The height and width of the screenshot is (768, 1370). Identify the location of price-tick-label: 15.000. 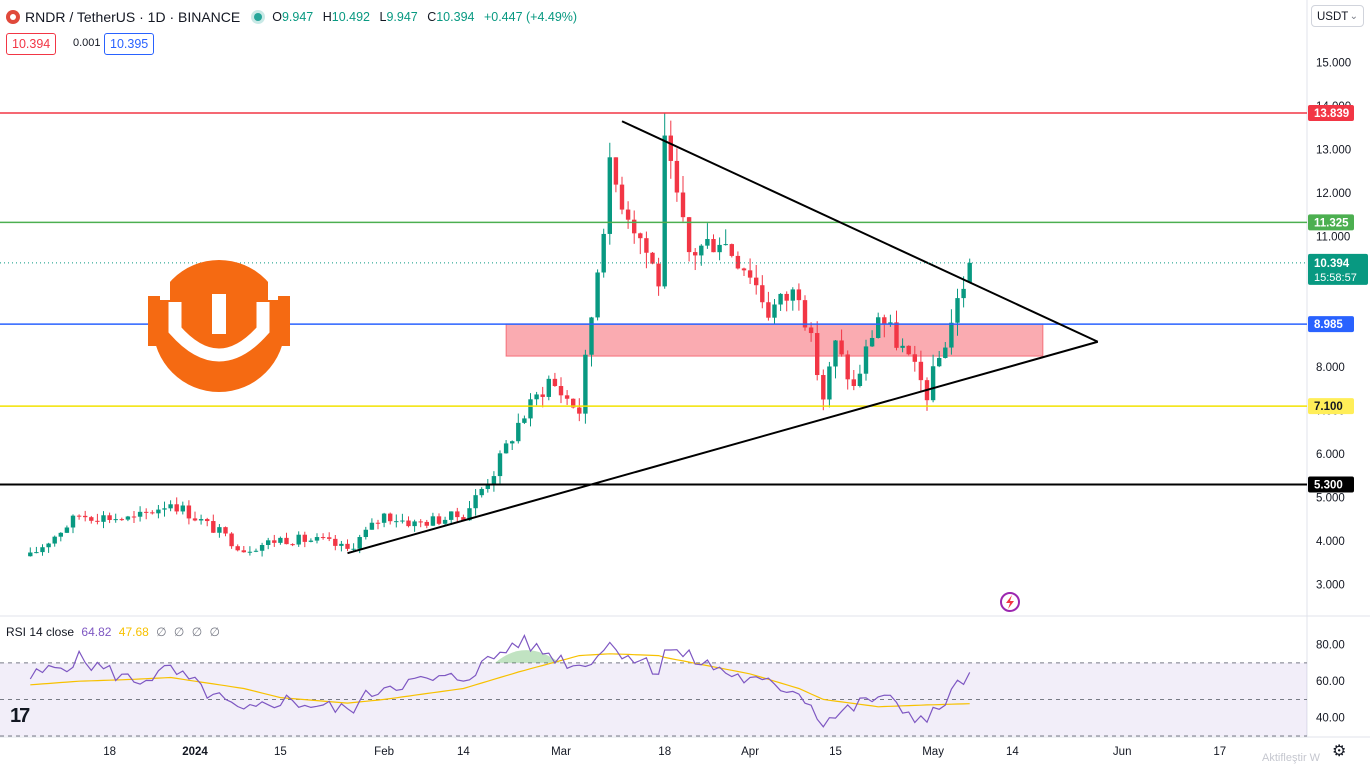
(1333, 64).